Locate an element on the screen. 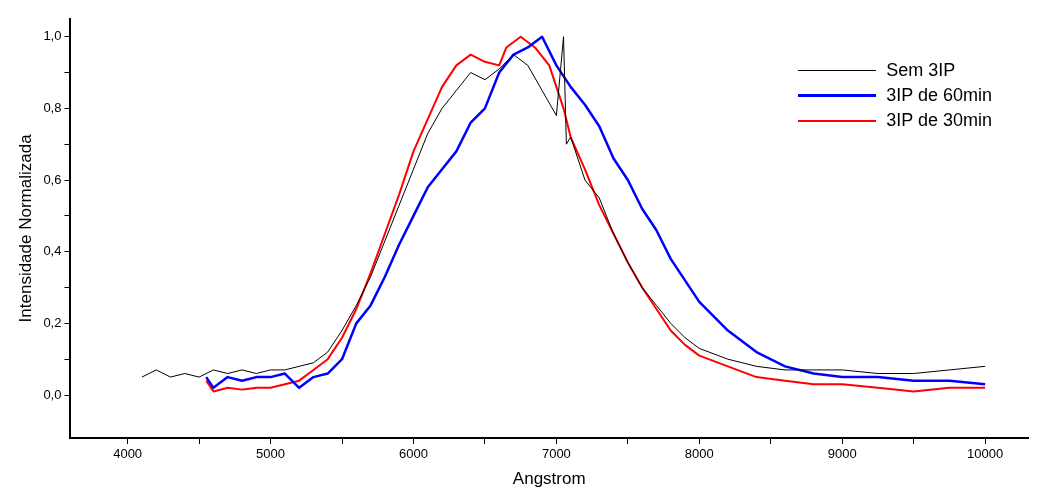 This screenshot has width=1040, height=502. y-tick-label: 1,0 is located at coordinates (52, 36).